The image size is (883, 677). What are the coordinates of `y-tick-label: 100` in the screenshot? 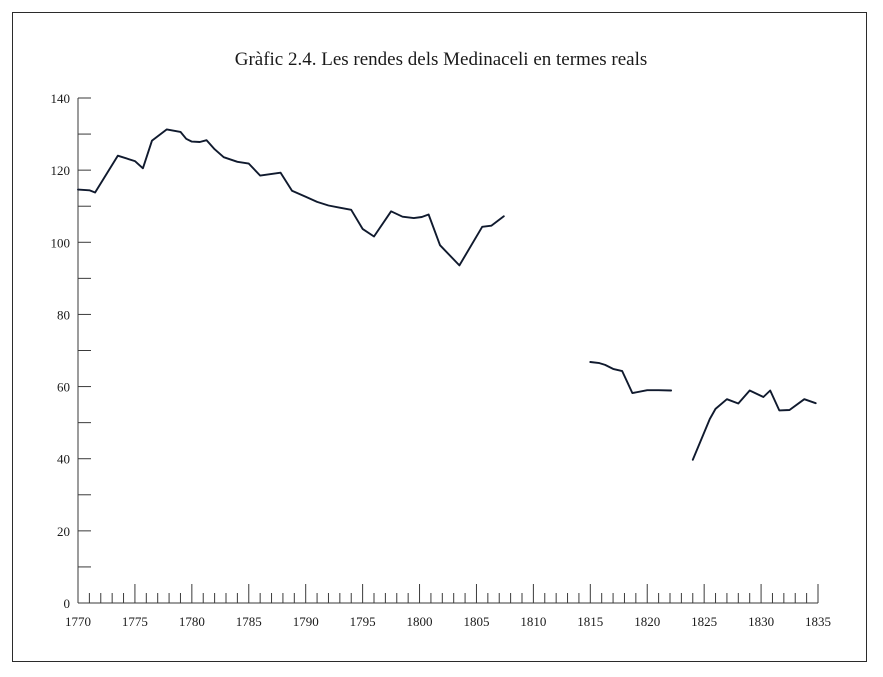 It's located at (61, 242).